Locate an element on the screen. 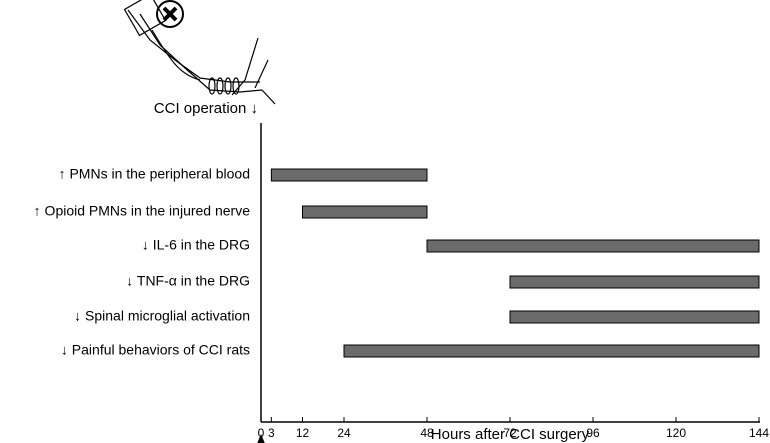 This screenshot has width=770, height=443. annotation: CCI operation ↓ is located at coordinates (206, 108).